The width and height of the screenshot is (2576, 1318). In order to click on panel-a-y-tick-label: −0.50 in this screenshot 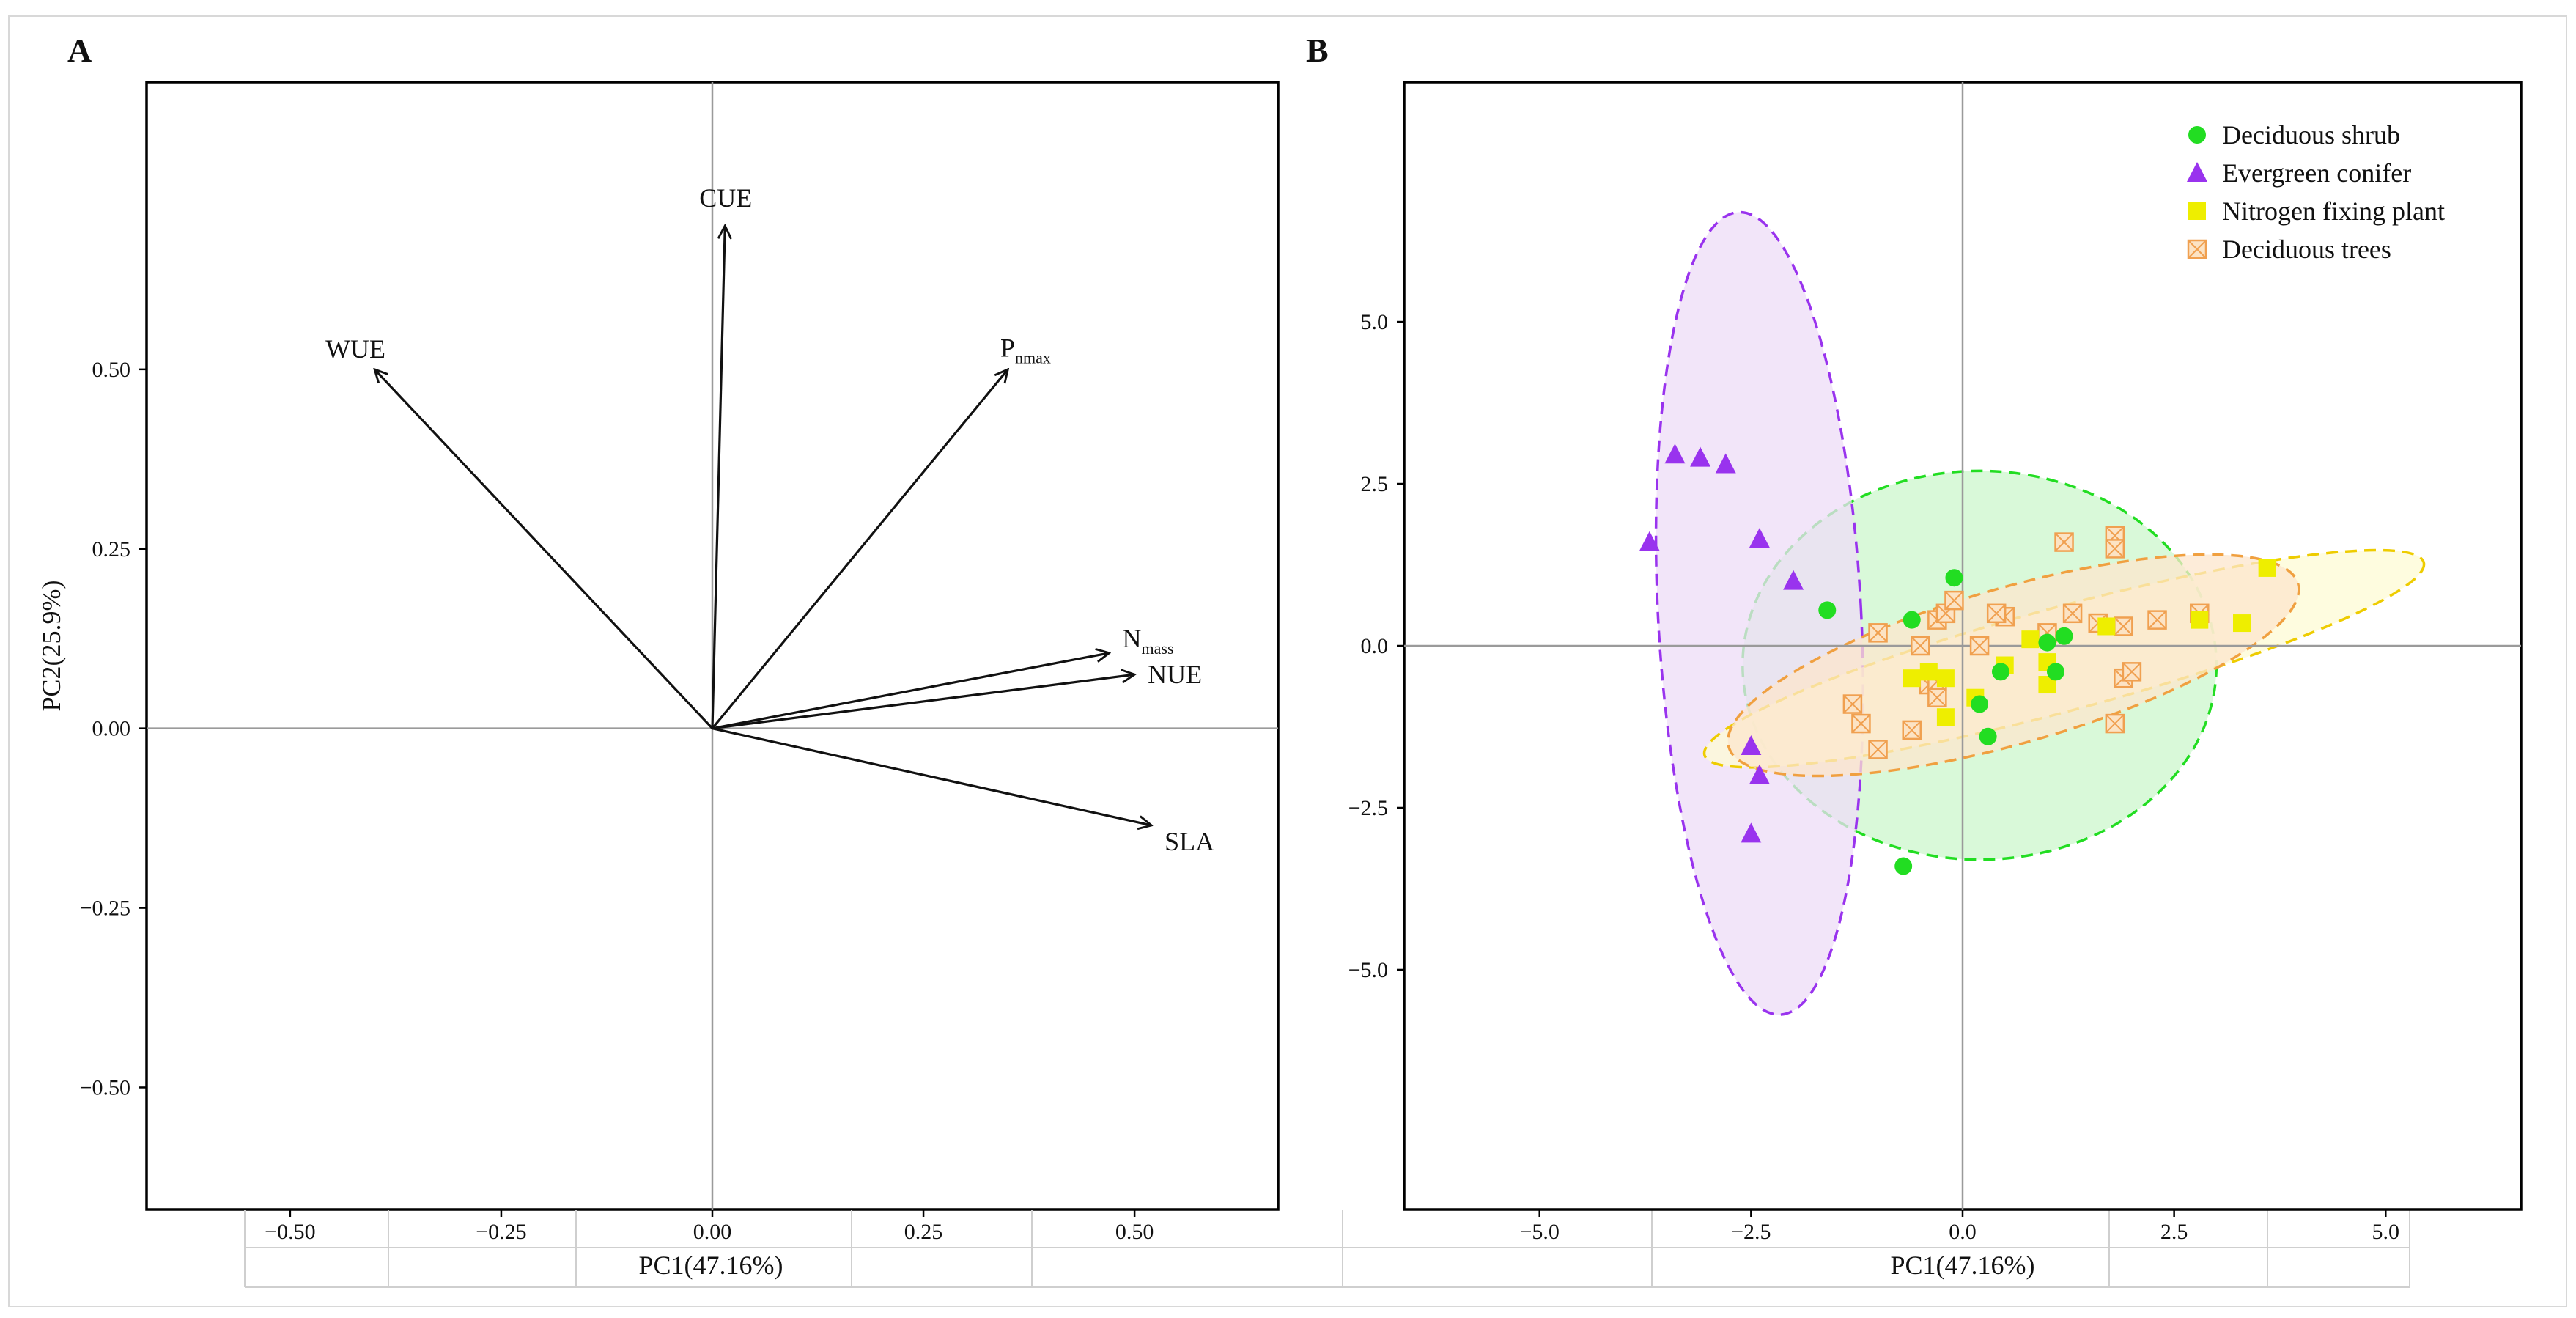, I will do `click(105, 1087)`.